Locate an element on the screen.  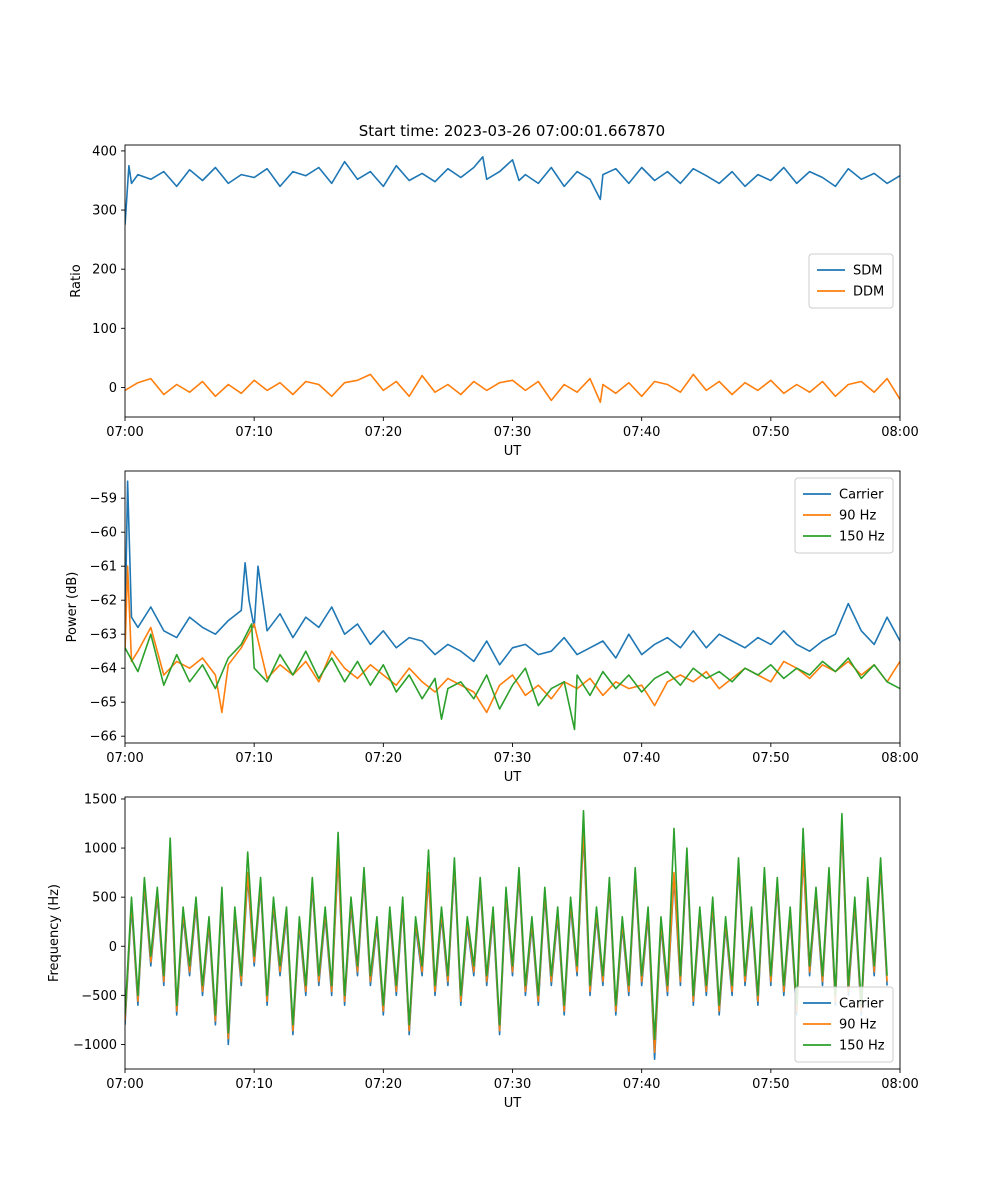
series-line-90-hz is located at coordinates (512, 639).